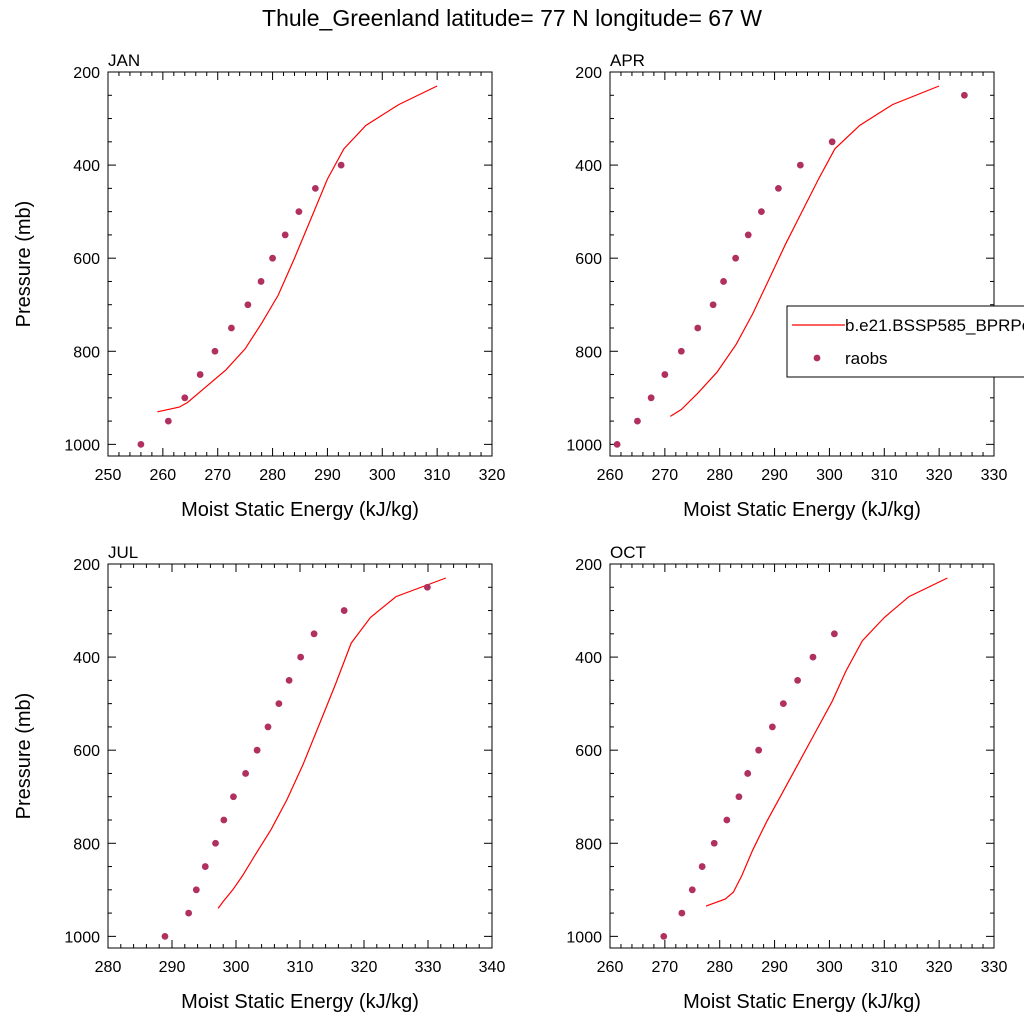  Describe the element at coordinates (108, 475) in the screenshot. I see `x-tick-label: 250` at that location.